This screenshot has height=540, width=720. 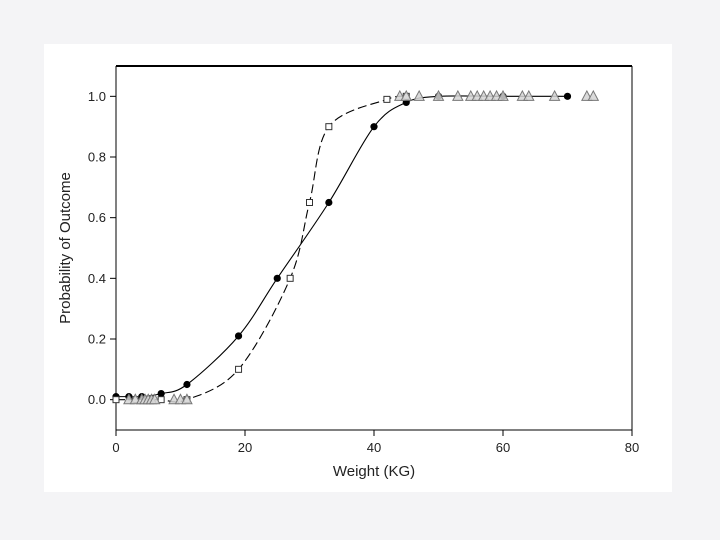 I want to click on y-axis-label: Probability of Outcome, so click(x=65, y=248).